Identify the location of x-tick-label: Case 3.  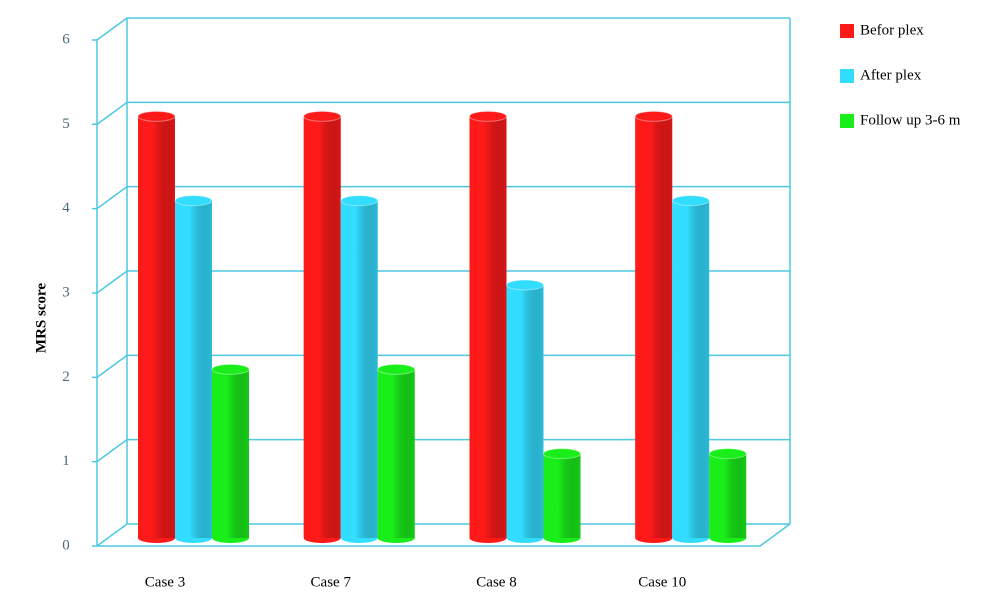
(165, 582).